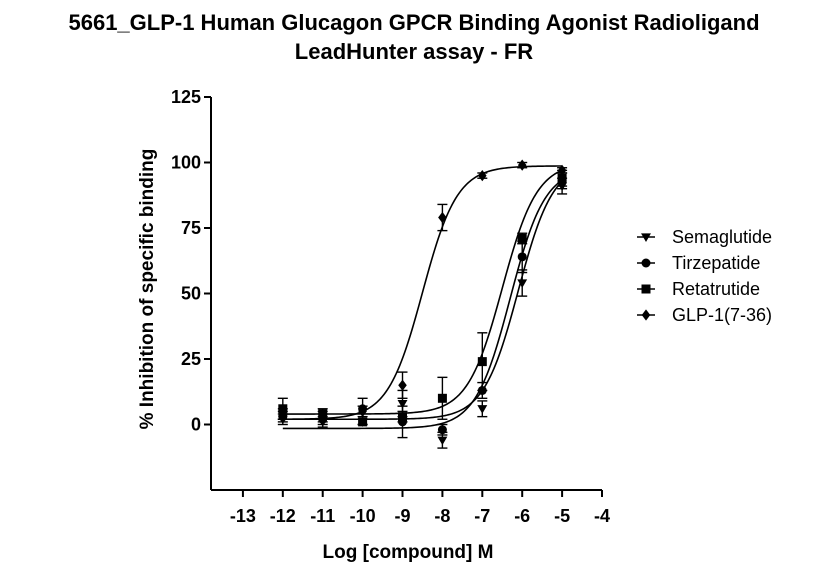 The image size is (828, 576). Describe the element at coordinates (186, 163) in the screenshot. I see `y-tick-label: 100` at that location.